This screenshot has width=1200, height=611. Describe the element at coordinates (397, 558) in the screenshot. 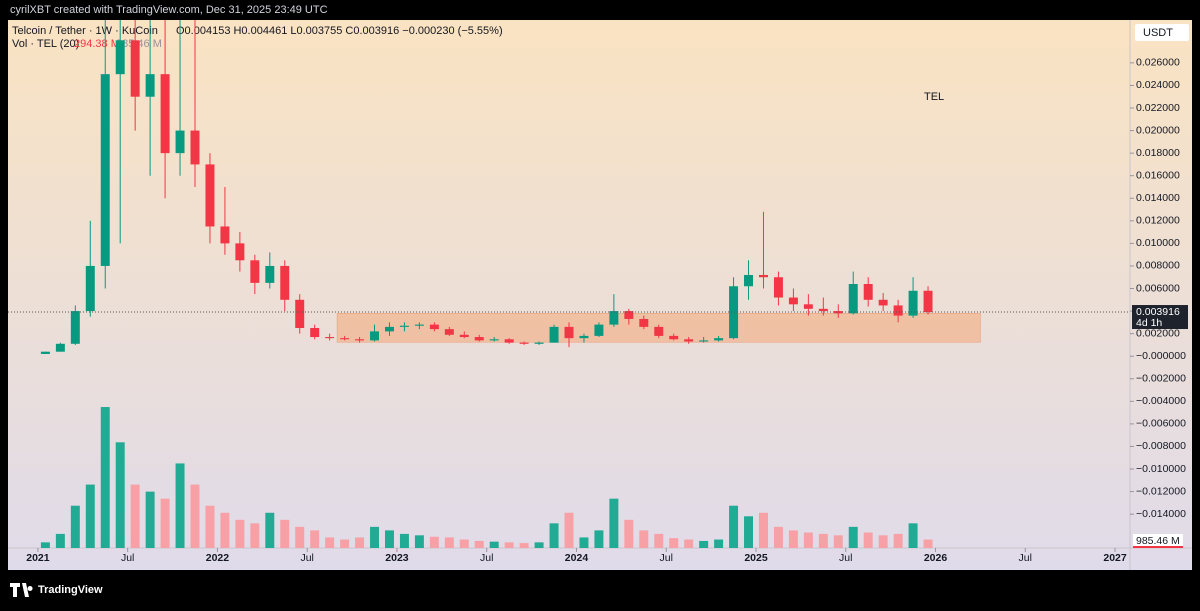

I see `x-tick-label: 2023` at that location.